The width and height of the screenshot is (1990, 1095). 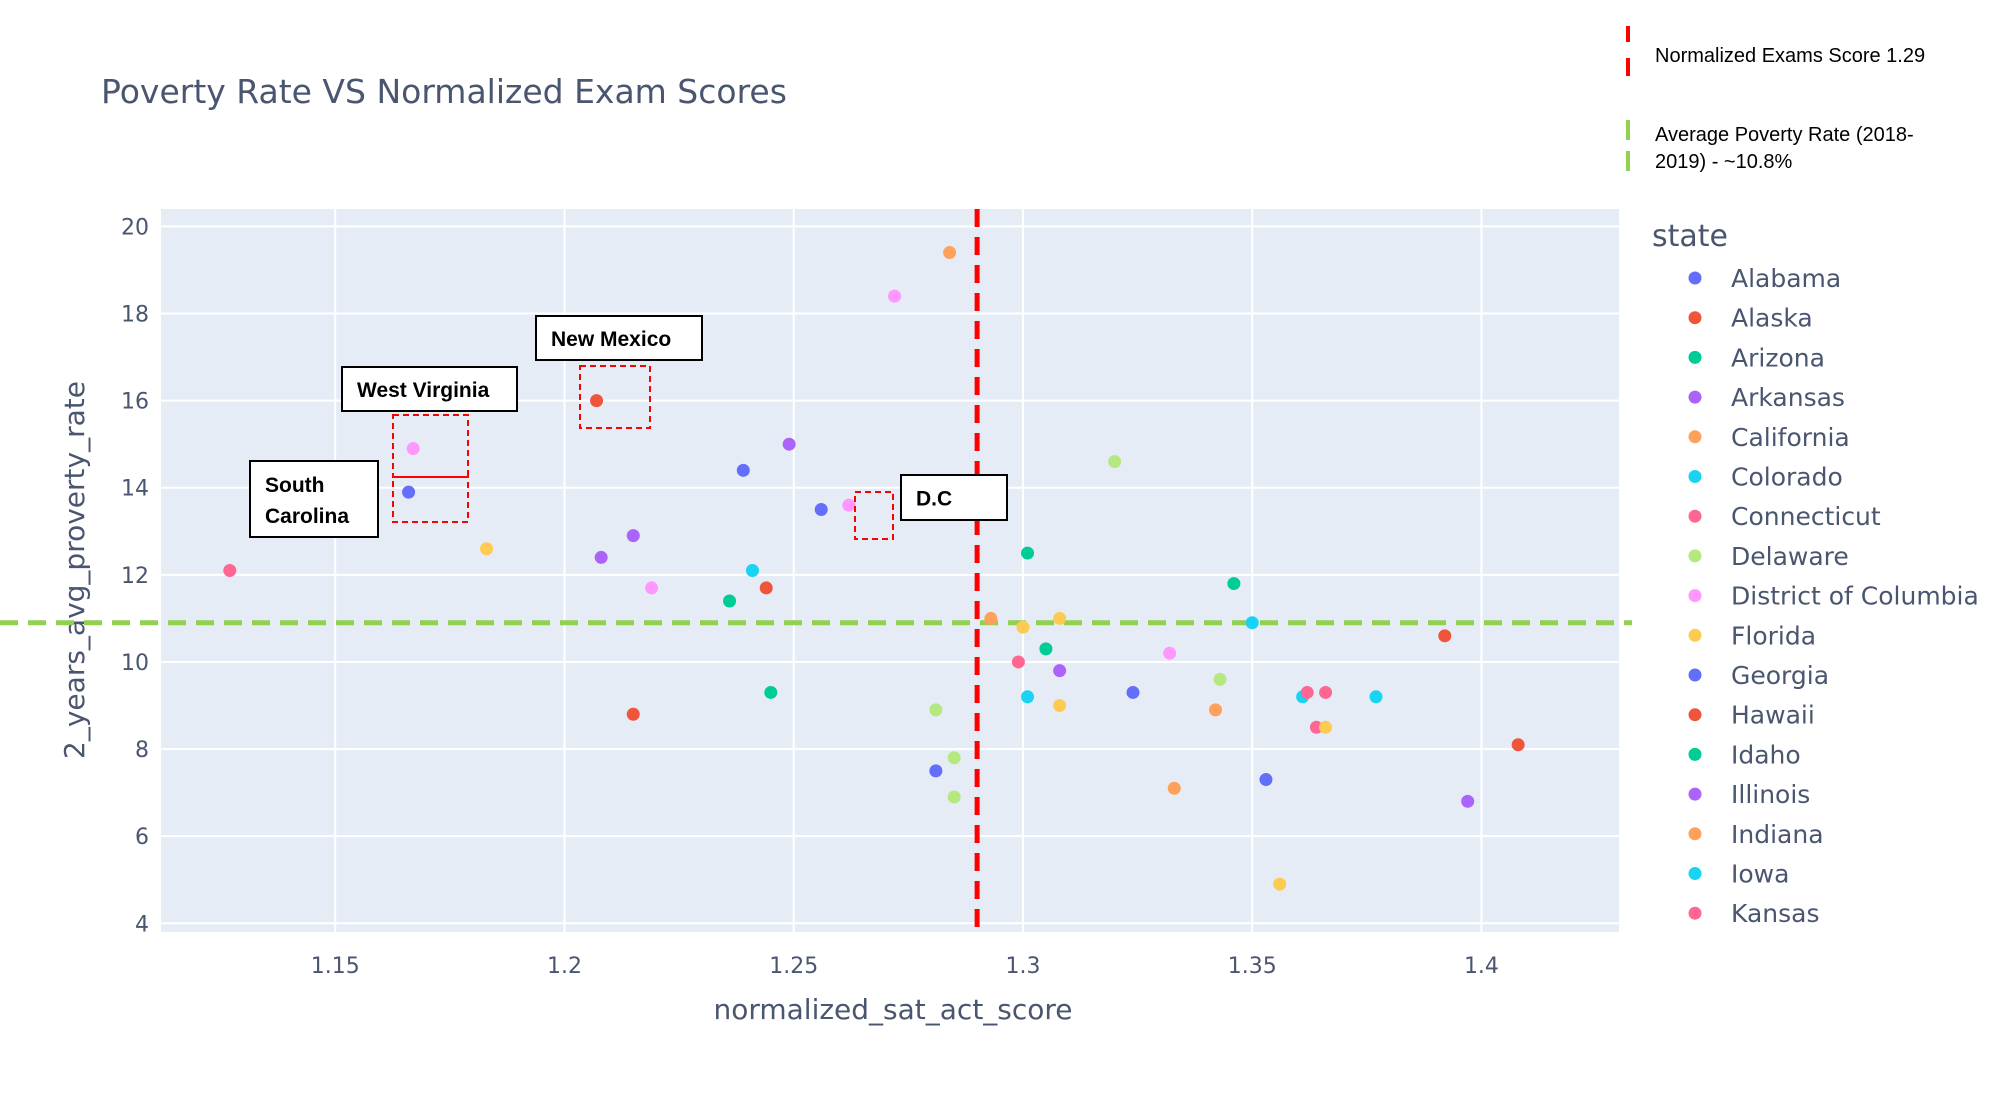 I want to click on legend-item-label: Iowa, so click(x=1760, y=874).